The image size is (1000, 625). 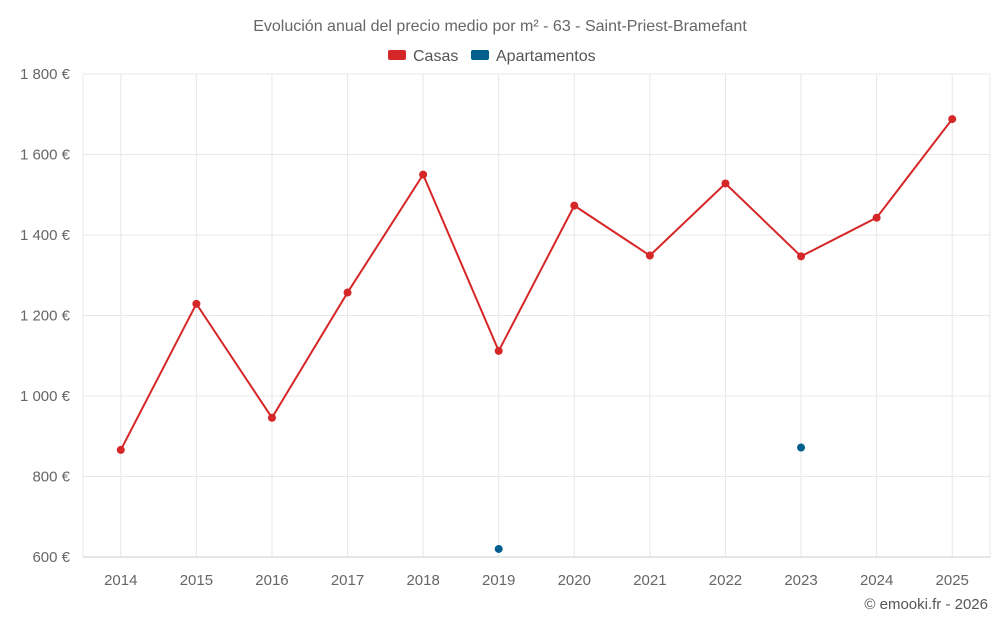 I want to click on legend-swatch-apartamentos, so click(x=480, y=55).